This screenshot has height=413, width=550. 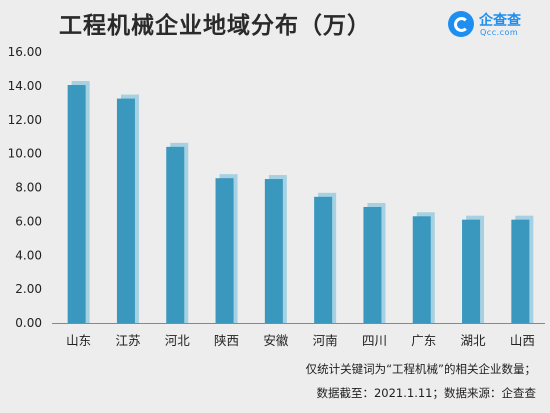 What do you see at coordinates (28, 221) in the screenshot?
I see `y-tick-label: 6.00` at bounding box center [28, 221].